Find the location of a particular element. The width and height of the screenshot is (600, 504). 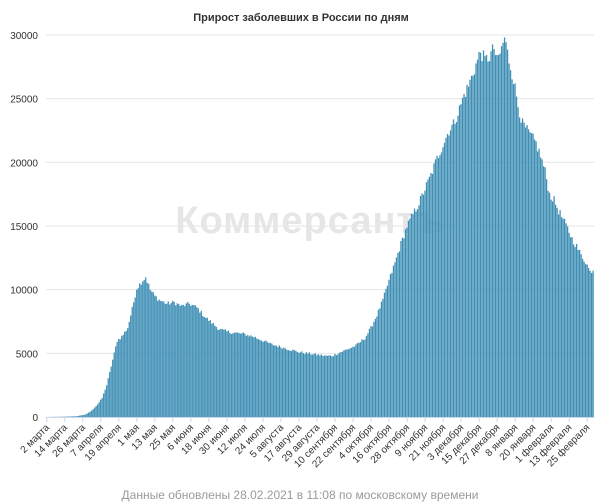

y-axis: 0 5000 10000 15000 20000 25000 30000 is located at coordinates (24, 227).